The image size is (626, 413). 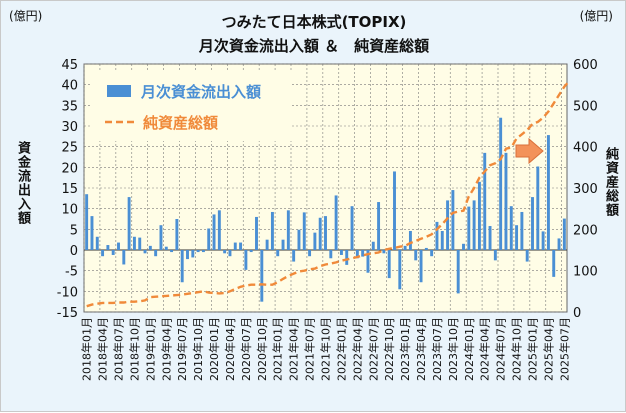 I want to click on chart-subtitle: 月次資金流出入額 ＆ 純資産総額, so click(x=314, y=46).